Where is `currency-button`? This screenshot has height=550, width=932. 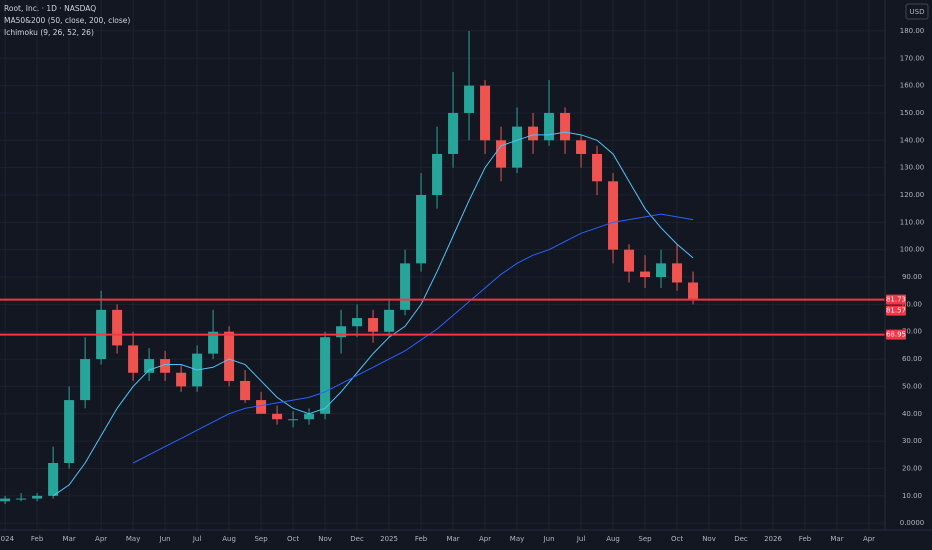 currency-button is located at coordinates (917, 11).